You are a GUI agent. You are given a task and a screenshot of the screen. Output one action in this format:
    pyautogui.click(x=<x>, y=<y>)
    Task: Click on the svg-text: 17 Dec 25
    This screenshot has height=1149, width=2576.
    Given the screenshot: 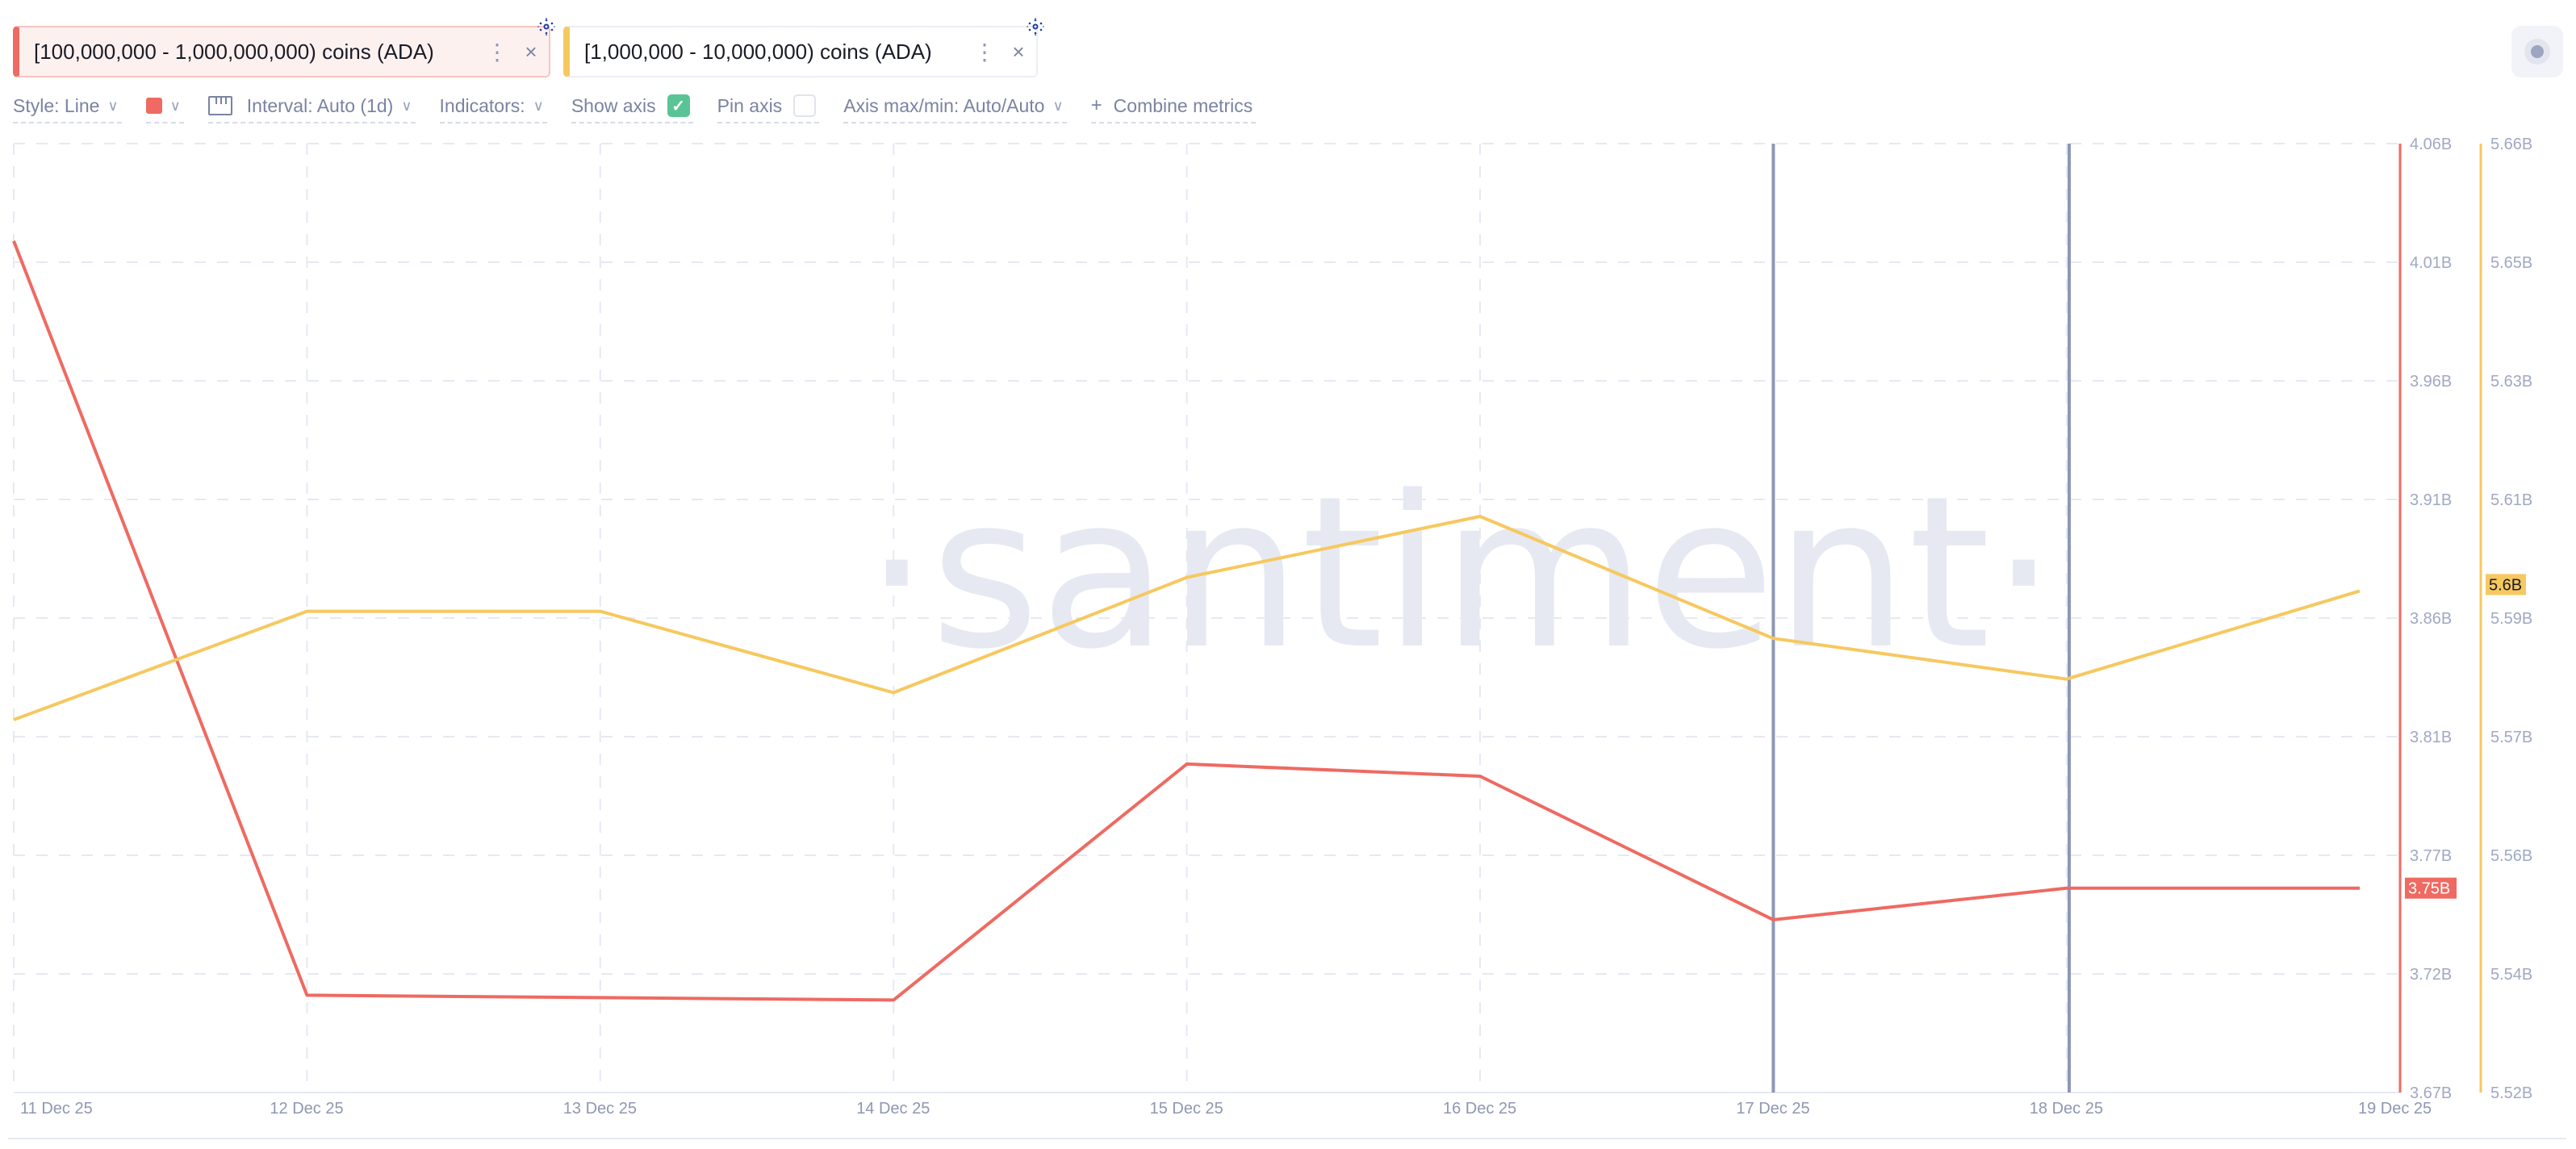 What is the action you would take?
    pyautogui.click(x=1772, y=1109)
    